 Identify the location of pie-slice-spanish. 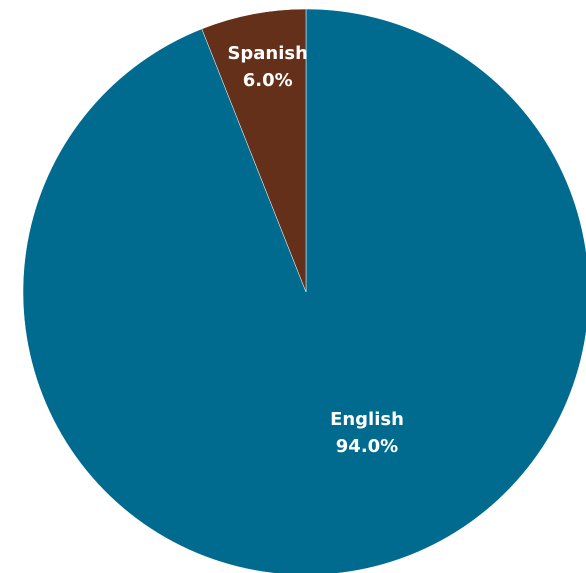
(254, 150).